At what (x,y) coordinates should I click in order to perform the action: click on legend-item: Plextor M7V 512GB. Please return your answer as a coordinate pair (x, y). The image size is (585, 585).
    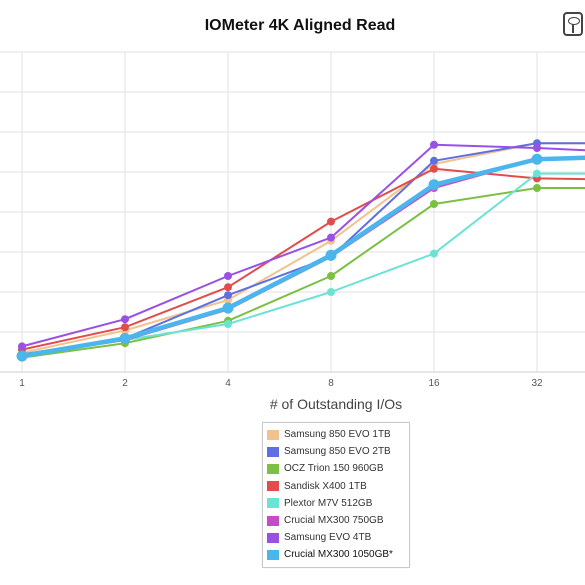
    Looking at the image, I should click on (336, 503).